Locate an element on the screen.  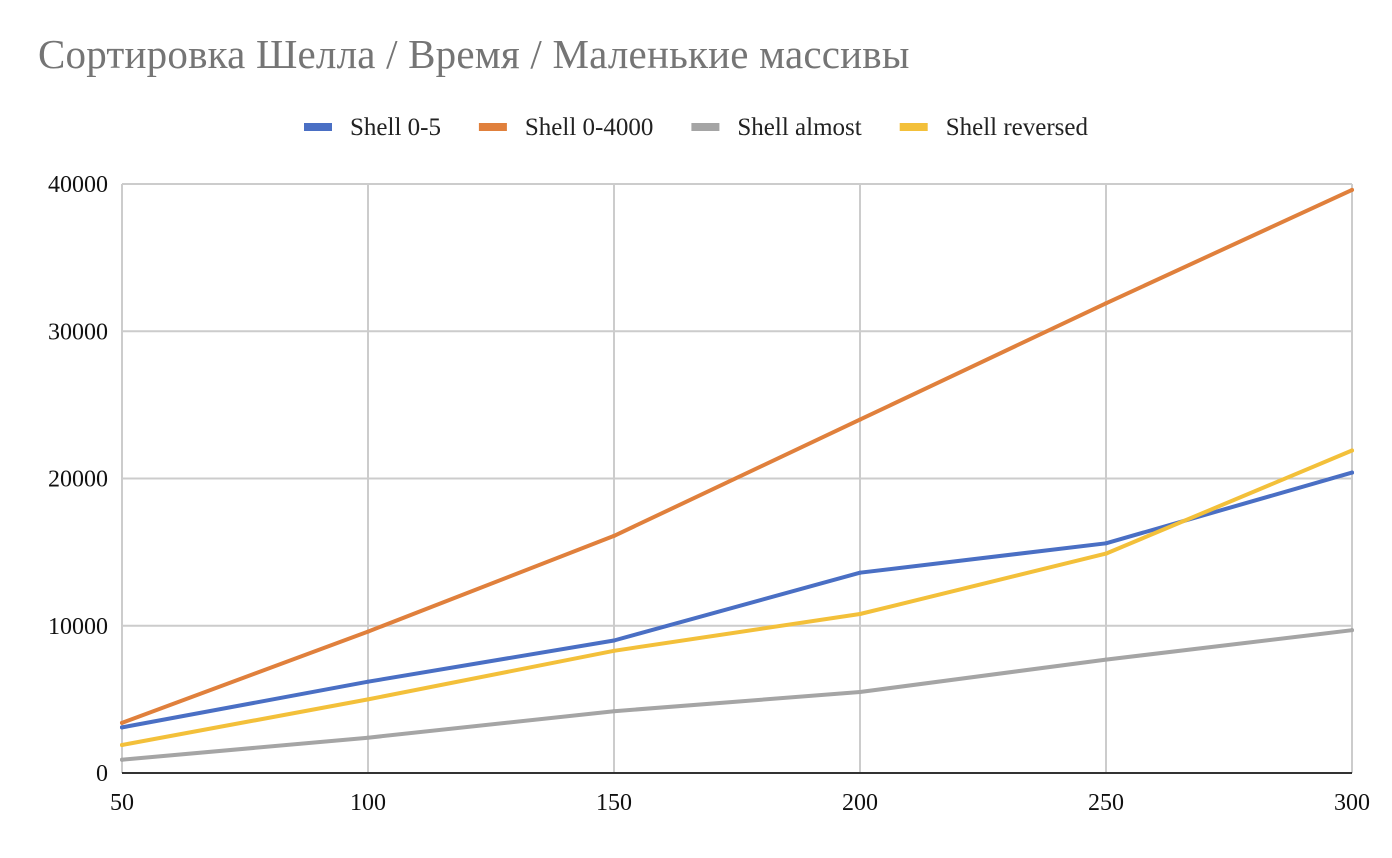
legend-item: Shell 0-5 is located at coordinates (372, 127).